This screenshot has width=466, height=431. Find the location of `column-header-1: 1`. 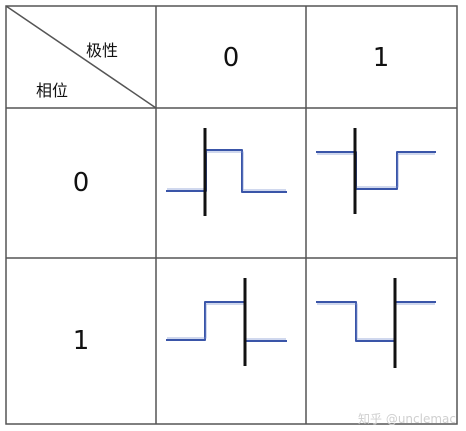

column-header-1: 1 is located at coordinates (381, 58).